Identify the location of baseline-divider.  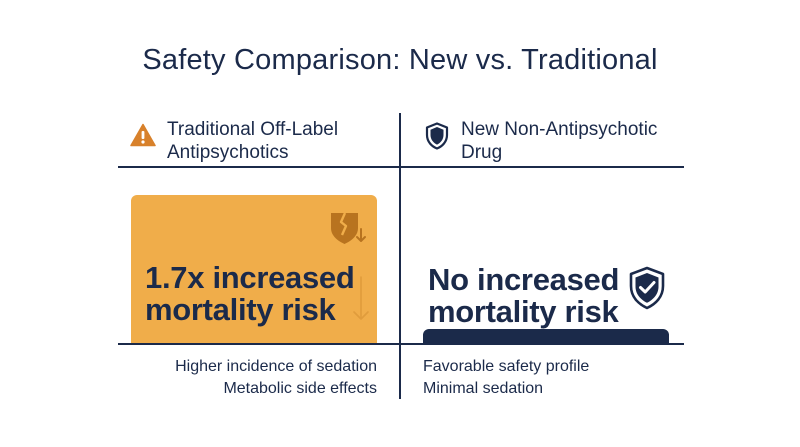
(401, 344).